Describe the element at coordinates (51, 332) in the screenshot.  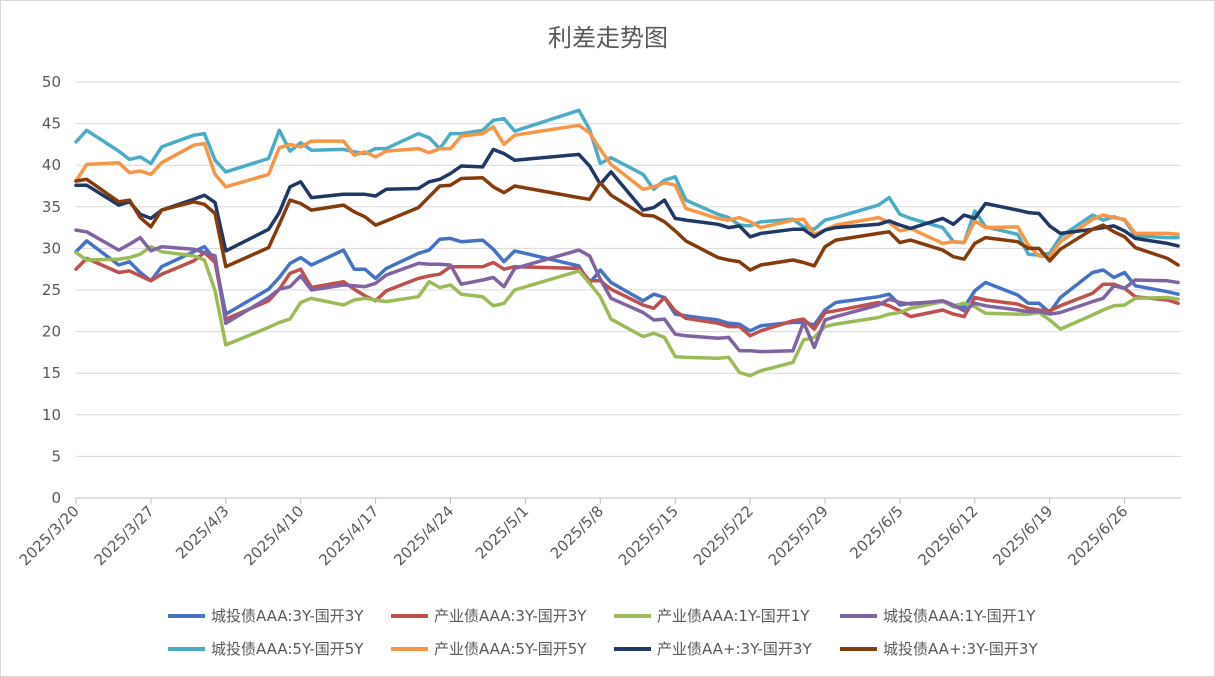
I see `y-tick-label: 20` at that location.